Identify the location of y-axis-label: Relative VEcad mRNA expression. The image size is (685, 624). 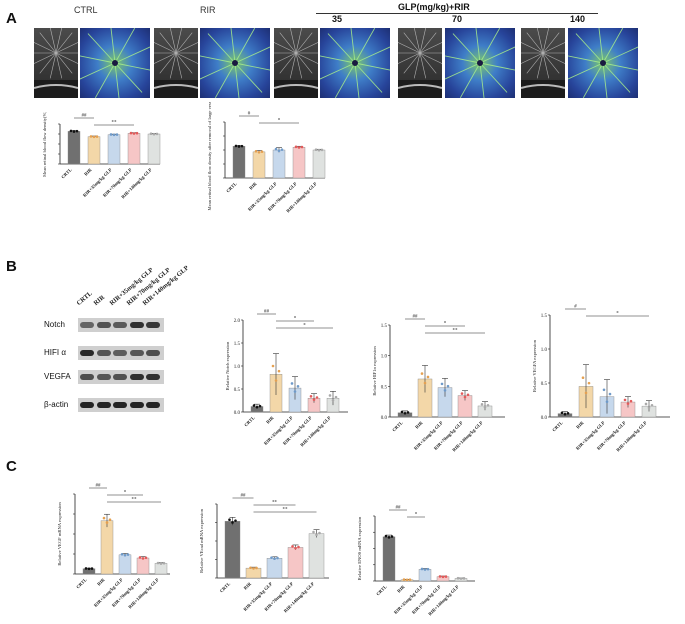
(201, 540).